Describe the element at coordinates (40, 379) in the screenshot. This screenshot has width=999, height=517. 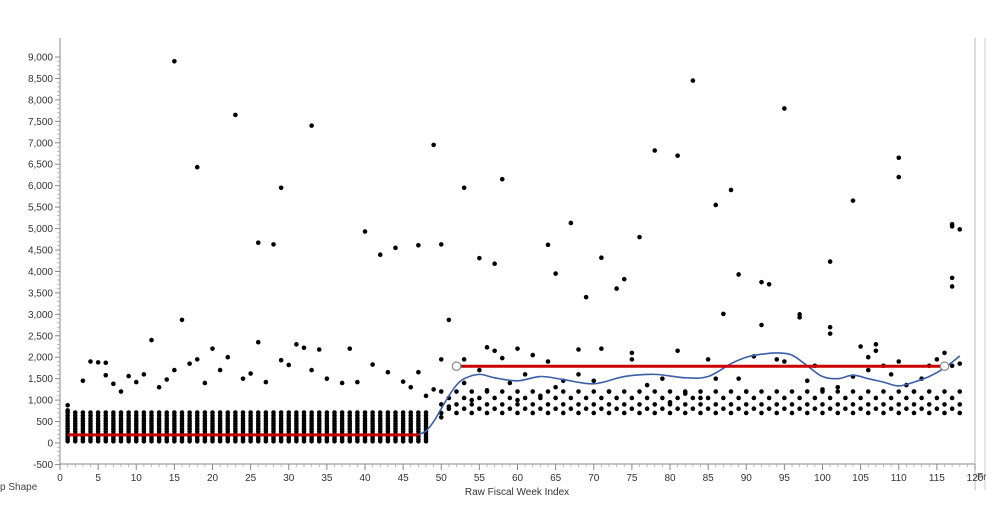
I see `y-tick-label: 1,500` at that location.